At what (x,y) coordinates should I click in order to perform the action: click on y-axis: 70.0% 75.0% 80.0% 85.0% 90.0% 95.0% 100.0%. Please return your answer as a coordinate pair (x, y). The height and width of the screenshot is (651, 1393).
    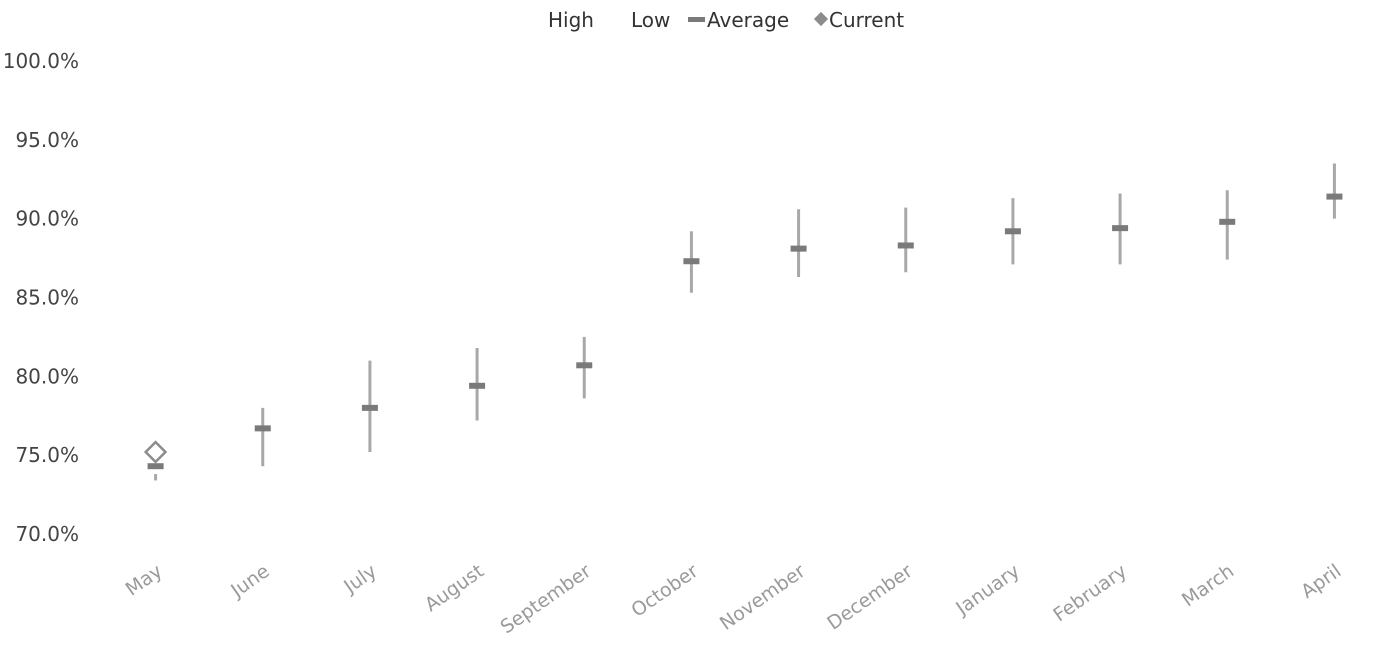
    Looking at the image, I should click on (41, 297).